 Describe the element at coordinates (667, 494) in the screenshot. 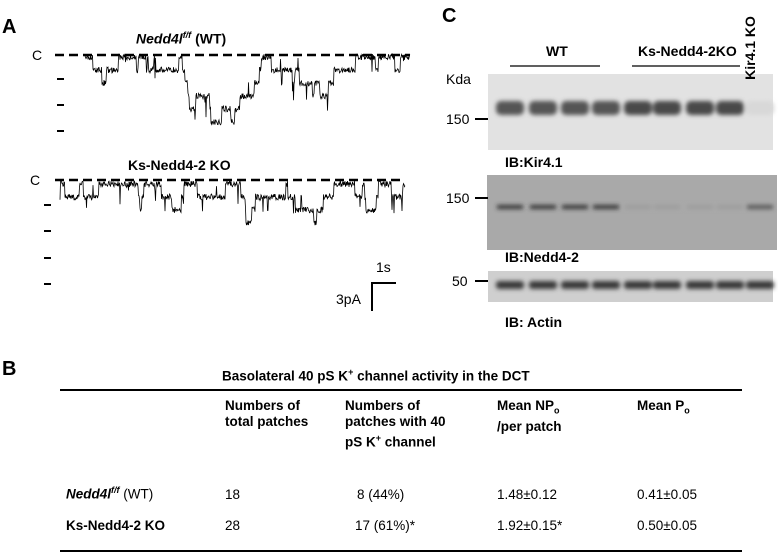

I see `cell: 0.41±0.05` at that location.